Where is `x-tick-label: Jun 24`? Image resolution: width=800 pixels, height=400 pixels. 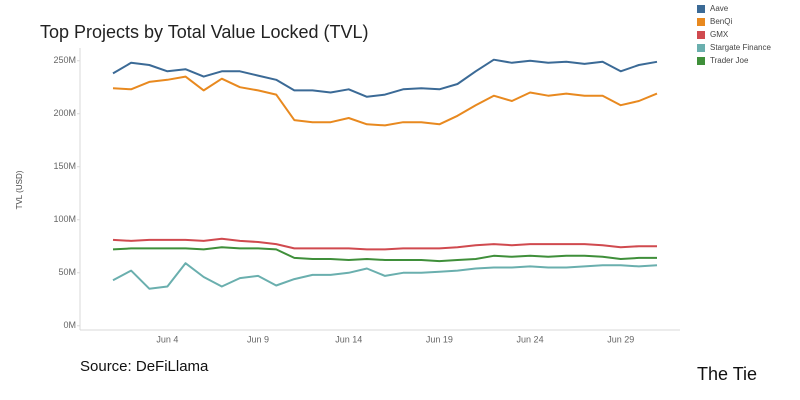
x-tick-label: Jun 24 is located at coordinates (530, 339).